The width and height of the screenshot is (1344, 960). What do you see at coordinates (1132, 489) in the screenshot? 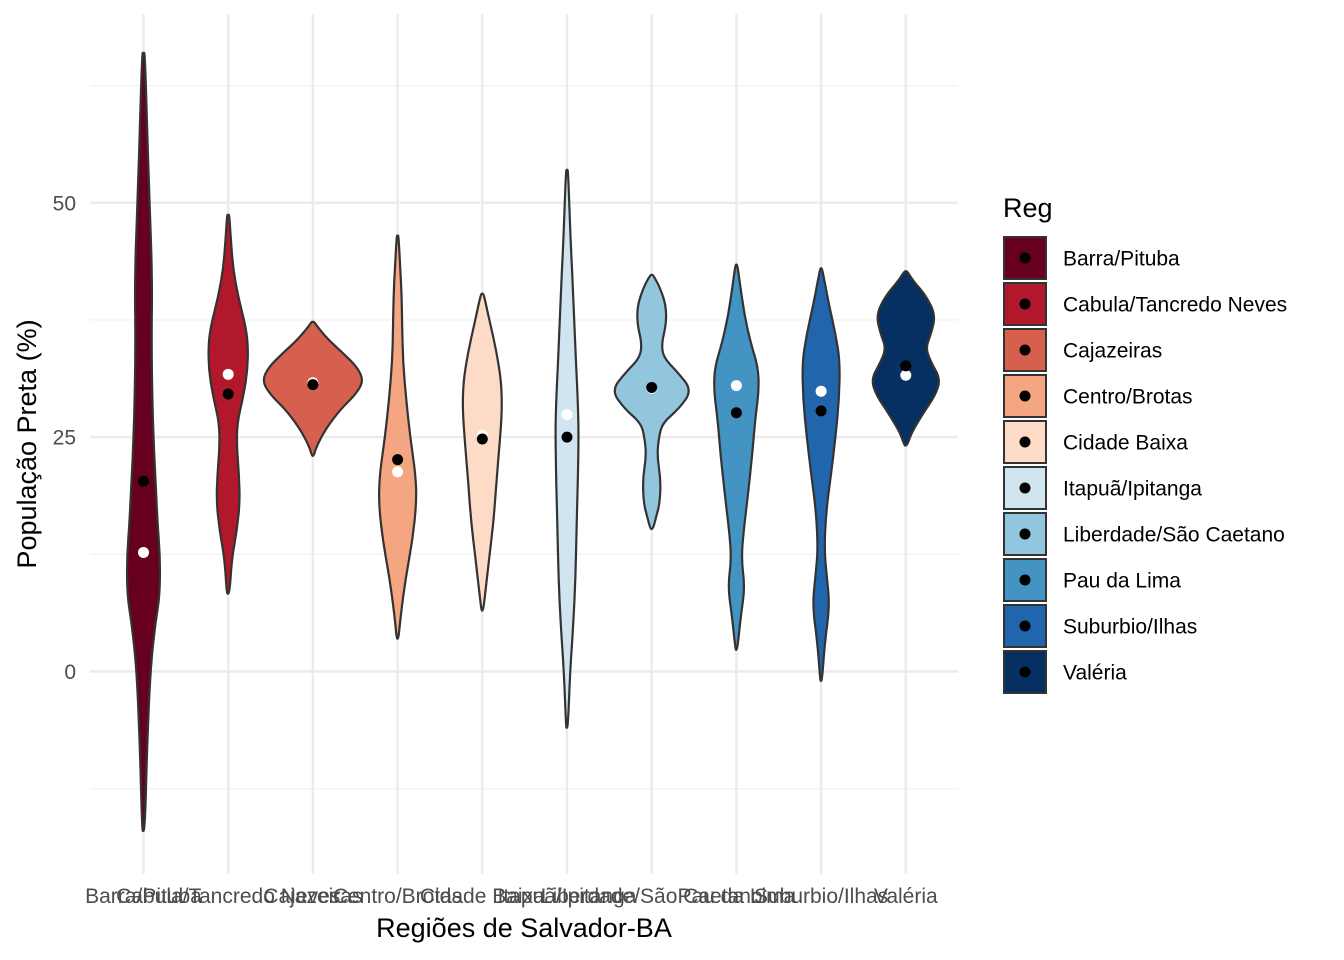
I see `legend-label: Itapuã/Ipitanga` at bounding box center [1132, 489].